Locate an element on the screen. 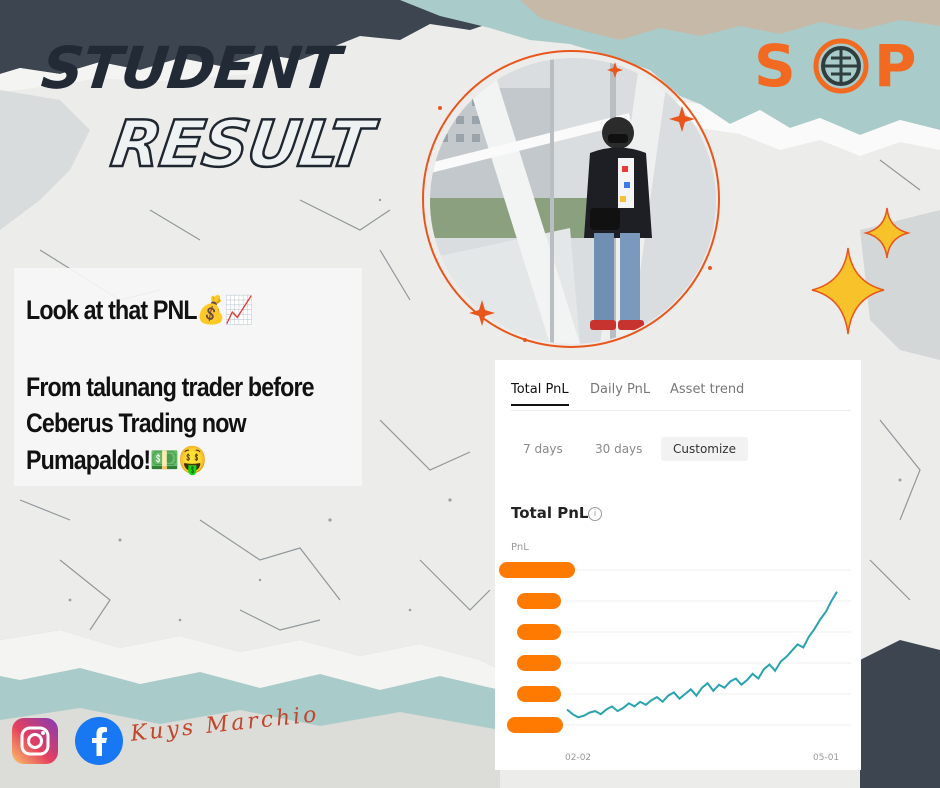 The image size is (940, 788). range-7-days: 7 days is located at coordinates (543, 449).